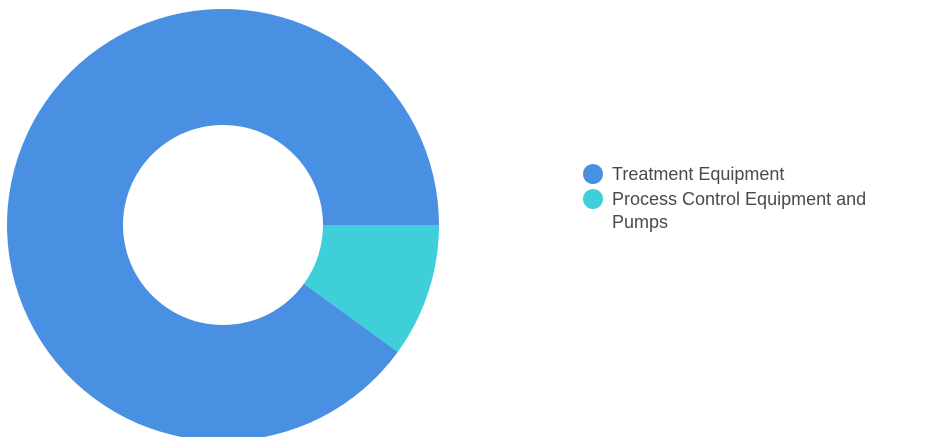 This screenshot has width=936, height=437. I want to click on donut-slice-process-control-equipment-and-pumps, so click(371, 288).